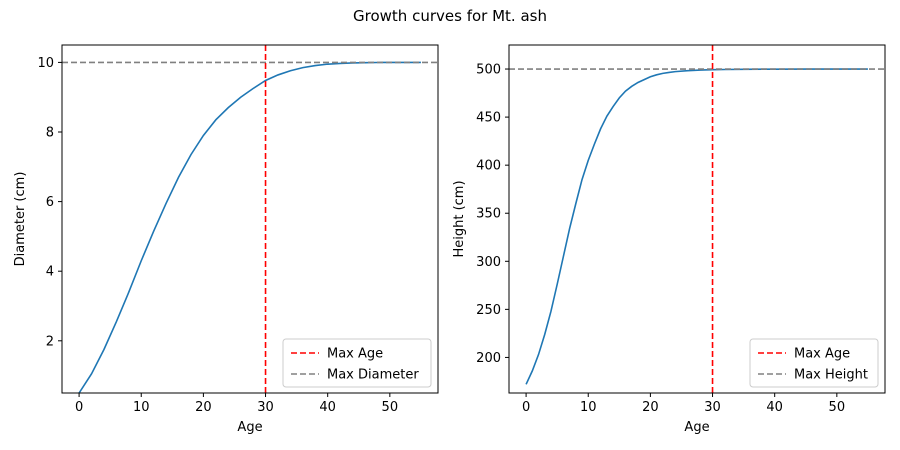 This screenshot has height=450, width=900. Describe the element at coordinates (79, 407) in the screenshot. I see `chart-1-xtick-label-0: 0` at that location.